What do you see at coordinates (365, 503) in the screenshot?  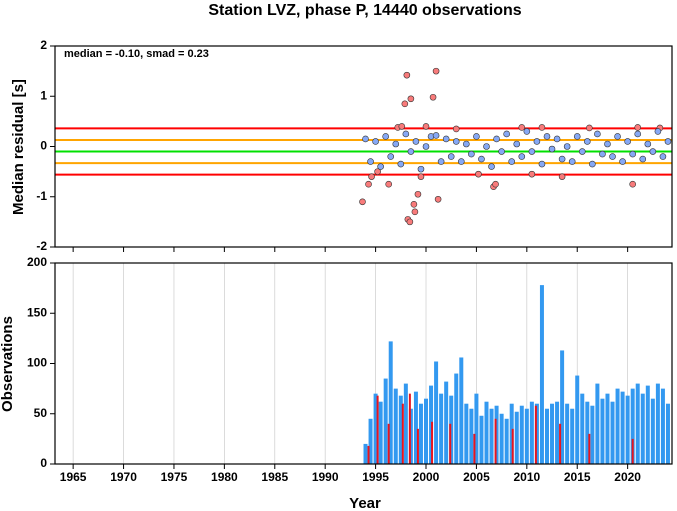 I see `x-axis-label: Year` at bounding box center [365, 503].